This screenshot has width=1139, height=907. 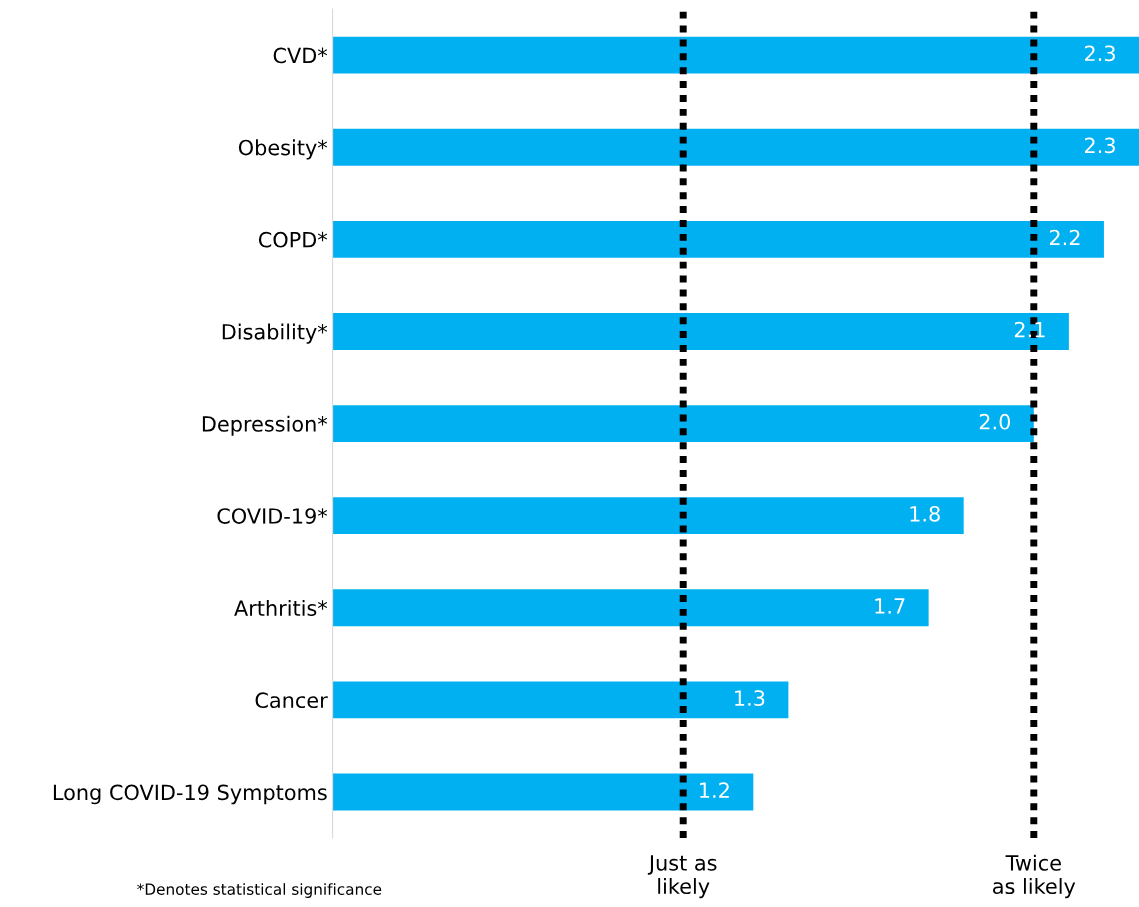 I want to click on y-tick-label: Obesity*, so click(x=283, y=149).